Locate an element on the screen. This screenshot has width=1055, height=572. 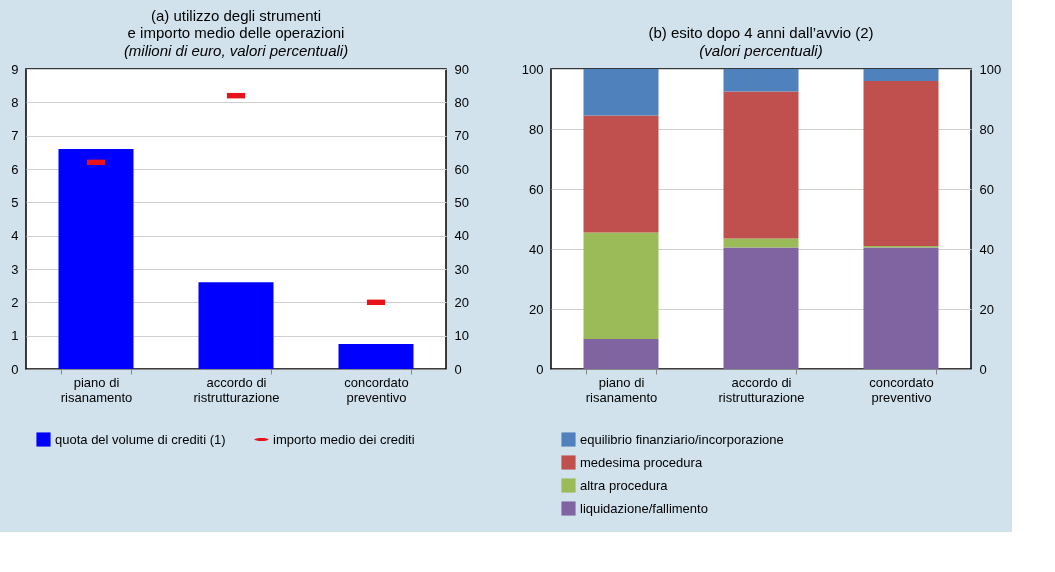
y-tick-label: 5 is located at coordinates (15, 202).